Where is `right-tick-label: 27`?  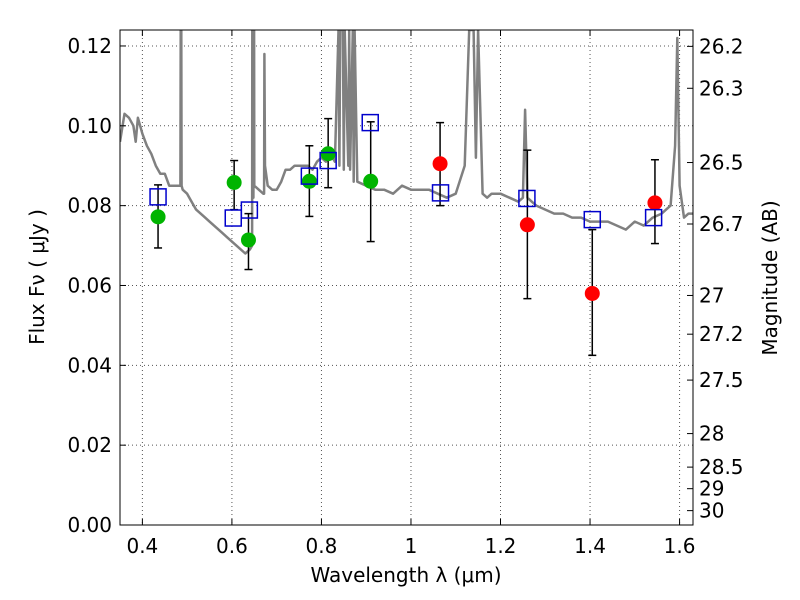
right-tick-label: 27 is located at coordinates (711, 295).